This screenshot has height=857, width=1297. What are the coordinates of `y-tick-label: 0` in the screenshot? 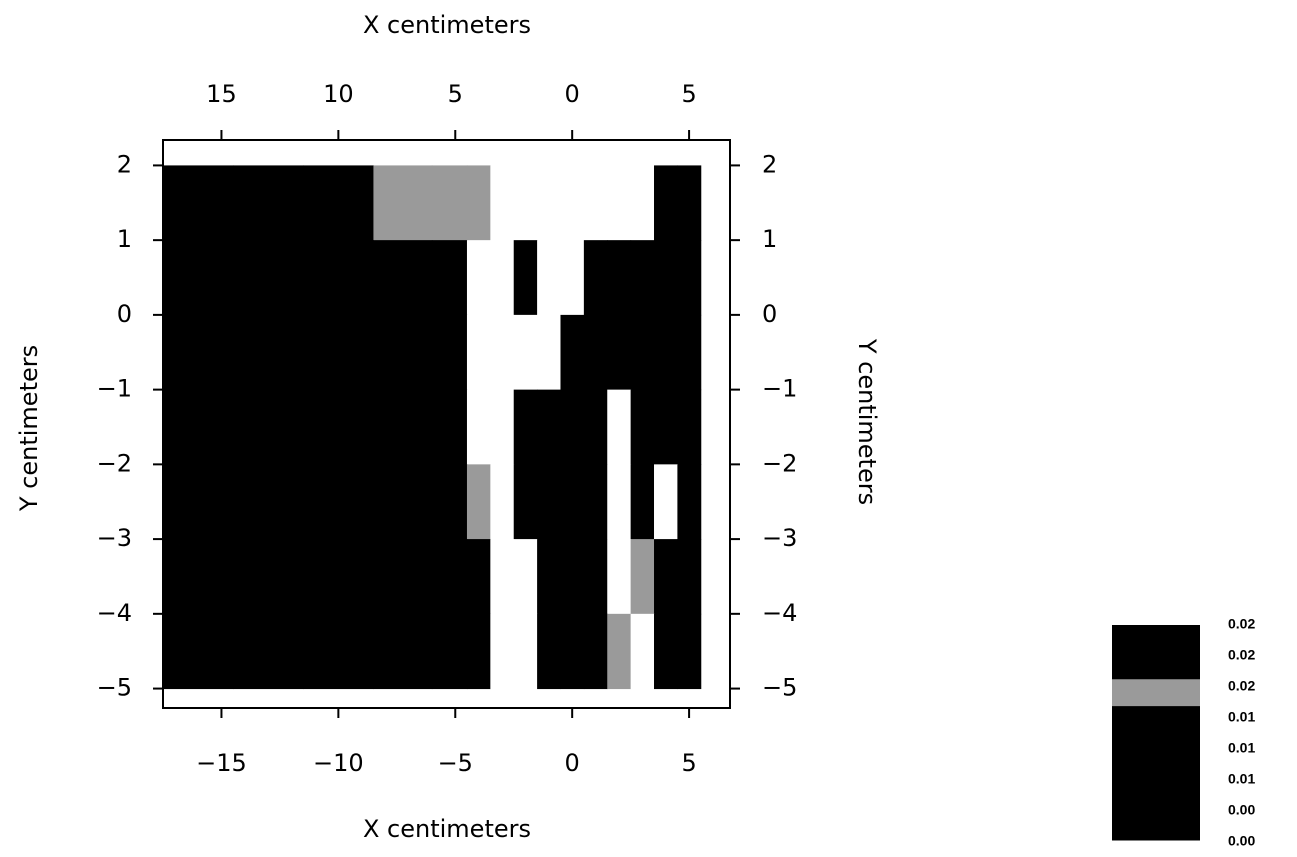 It's located at (124, 314).